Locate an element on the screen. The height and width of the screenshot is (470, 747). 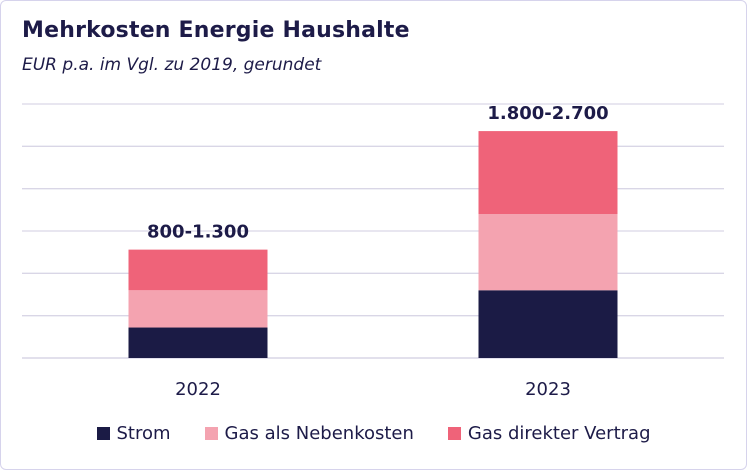
legend-item-strom: Strom is located at coordinates (133, 433).